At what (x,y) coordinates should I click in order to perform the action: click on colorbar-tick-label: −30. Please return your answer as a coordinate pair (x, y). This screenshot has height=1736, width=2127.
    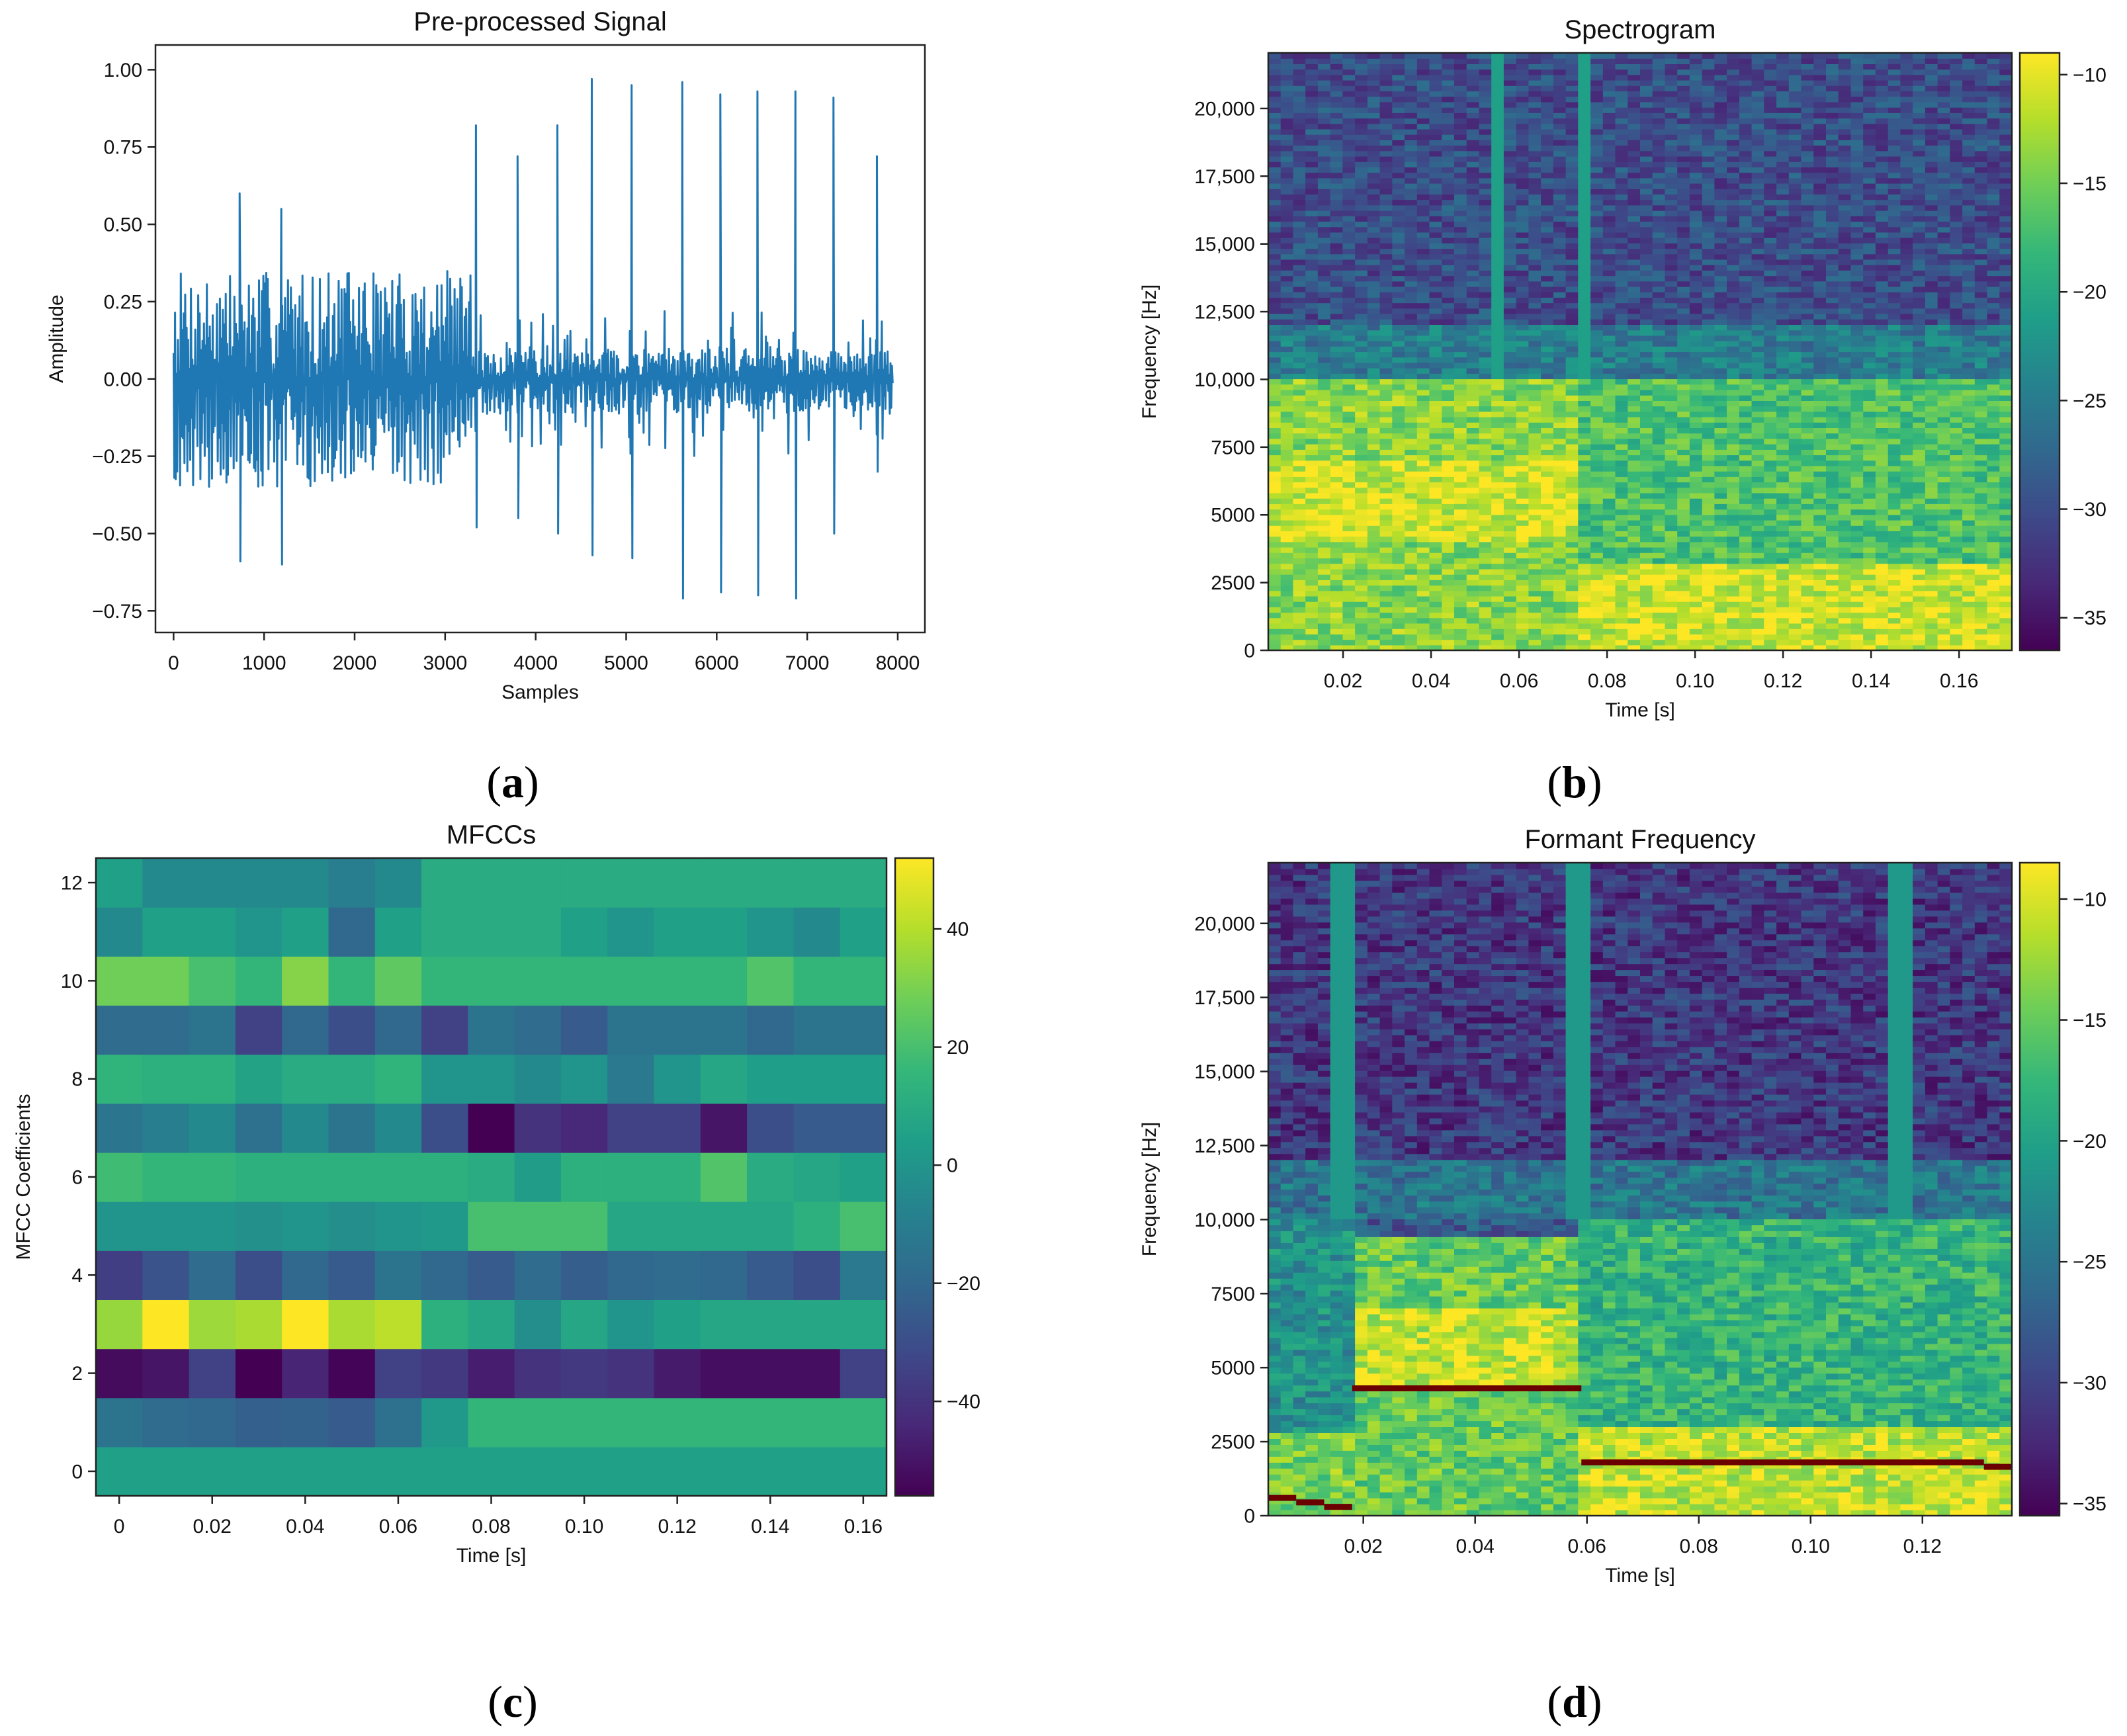
    Looking at the image, I should click on (2089, 1383).